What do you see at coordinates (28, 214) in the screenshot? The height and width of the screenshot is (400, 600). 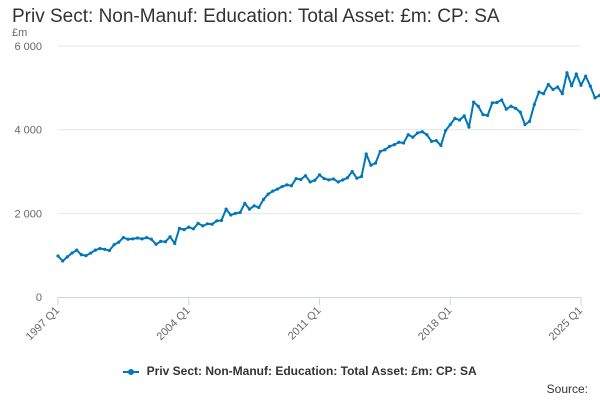 I see `y-tick-label: 2 000` at bounding box center [28, 214].